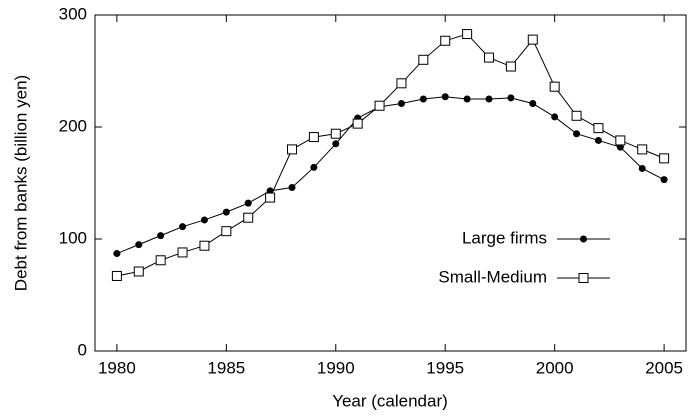 This screenshot has height=419, width=694. I want to click on x-tick-label: 2005, so click(664, 367).